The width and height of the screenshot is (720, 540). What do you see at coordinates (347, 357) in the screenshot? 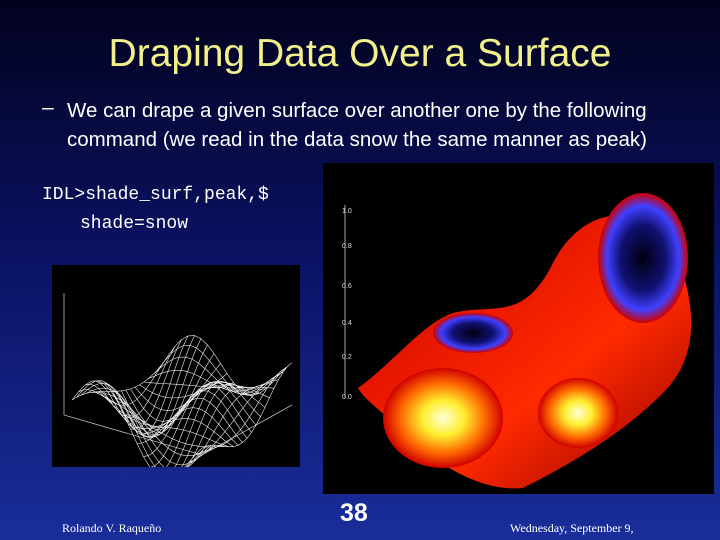
I see `axis-label: 0.2` at bounding box center [347, 357].